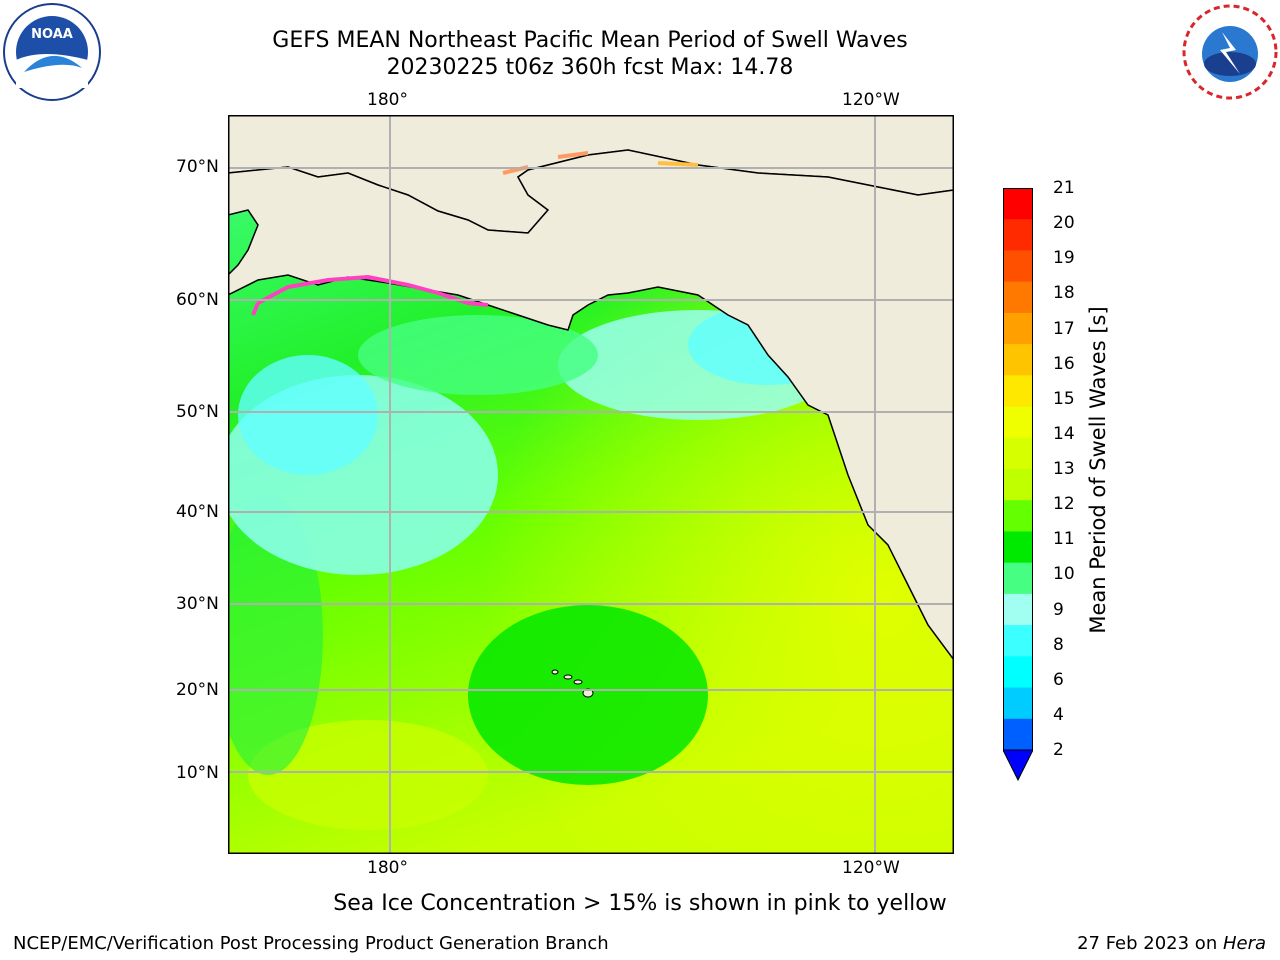 The width and height of the screenshot is (1280, 960). I want to click on lat-label-50n: 50°N, so click(197, 412).